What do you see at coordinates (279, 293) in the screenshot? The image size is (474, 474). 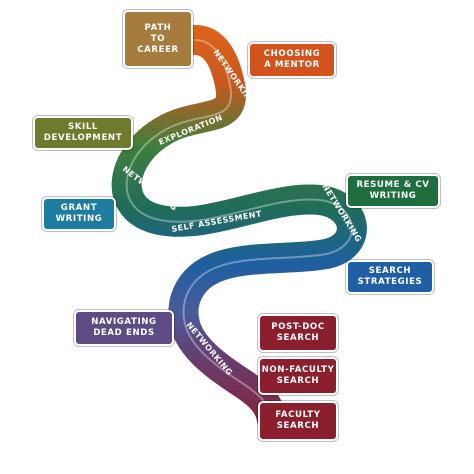 I see `road-label-goal-setting: GOAL SETTING` at bounding box center [279, 293].